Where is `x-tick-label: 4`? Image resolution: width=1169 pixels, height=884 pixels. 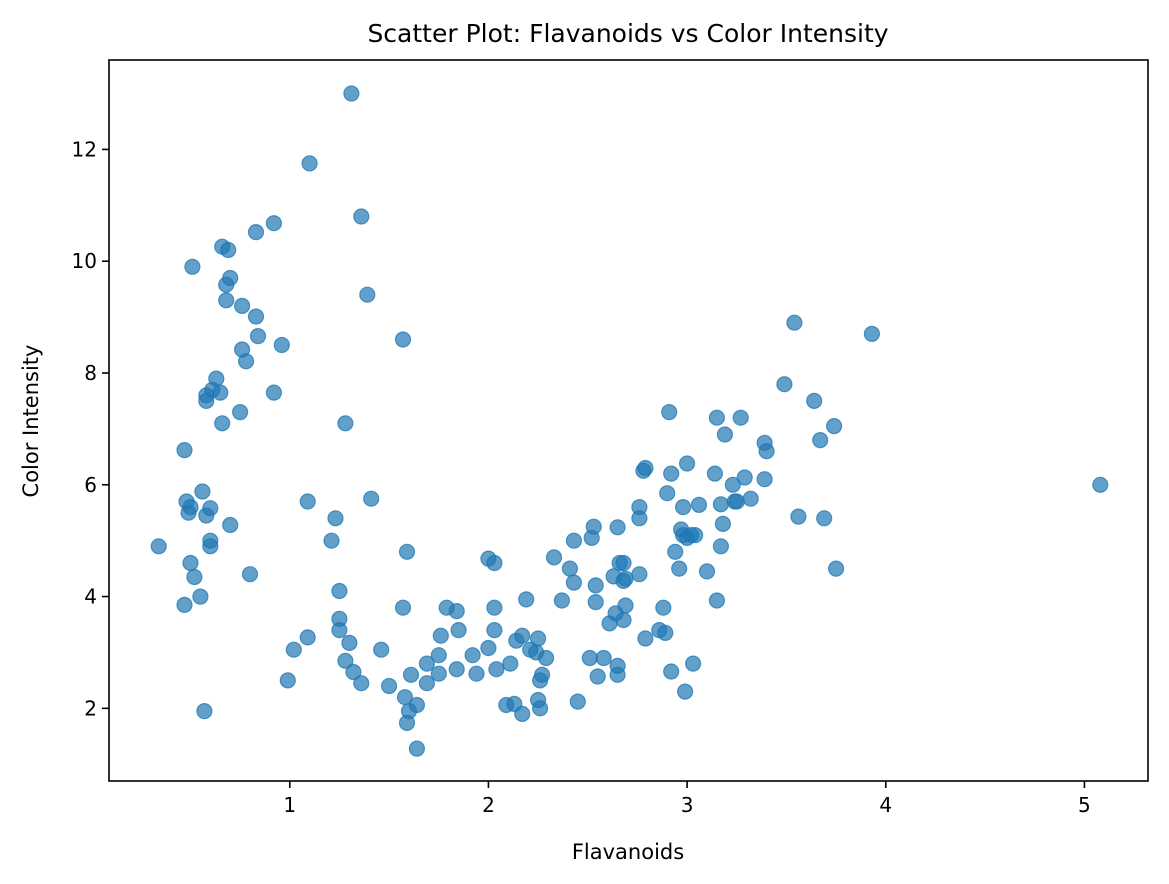
x-tick-label: 4 is located at coordinates (885, 805).